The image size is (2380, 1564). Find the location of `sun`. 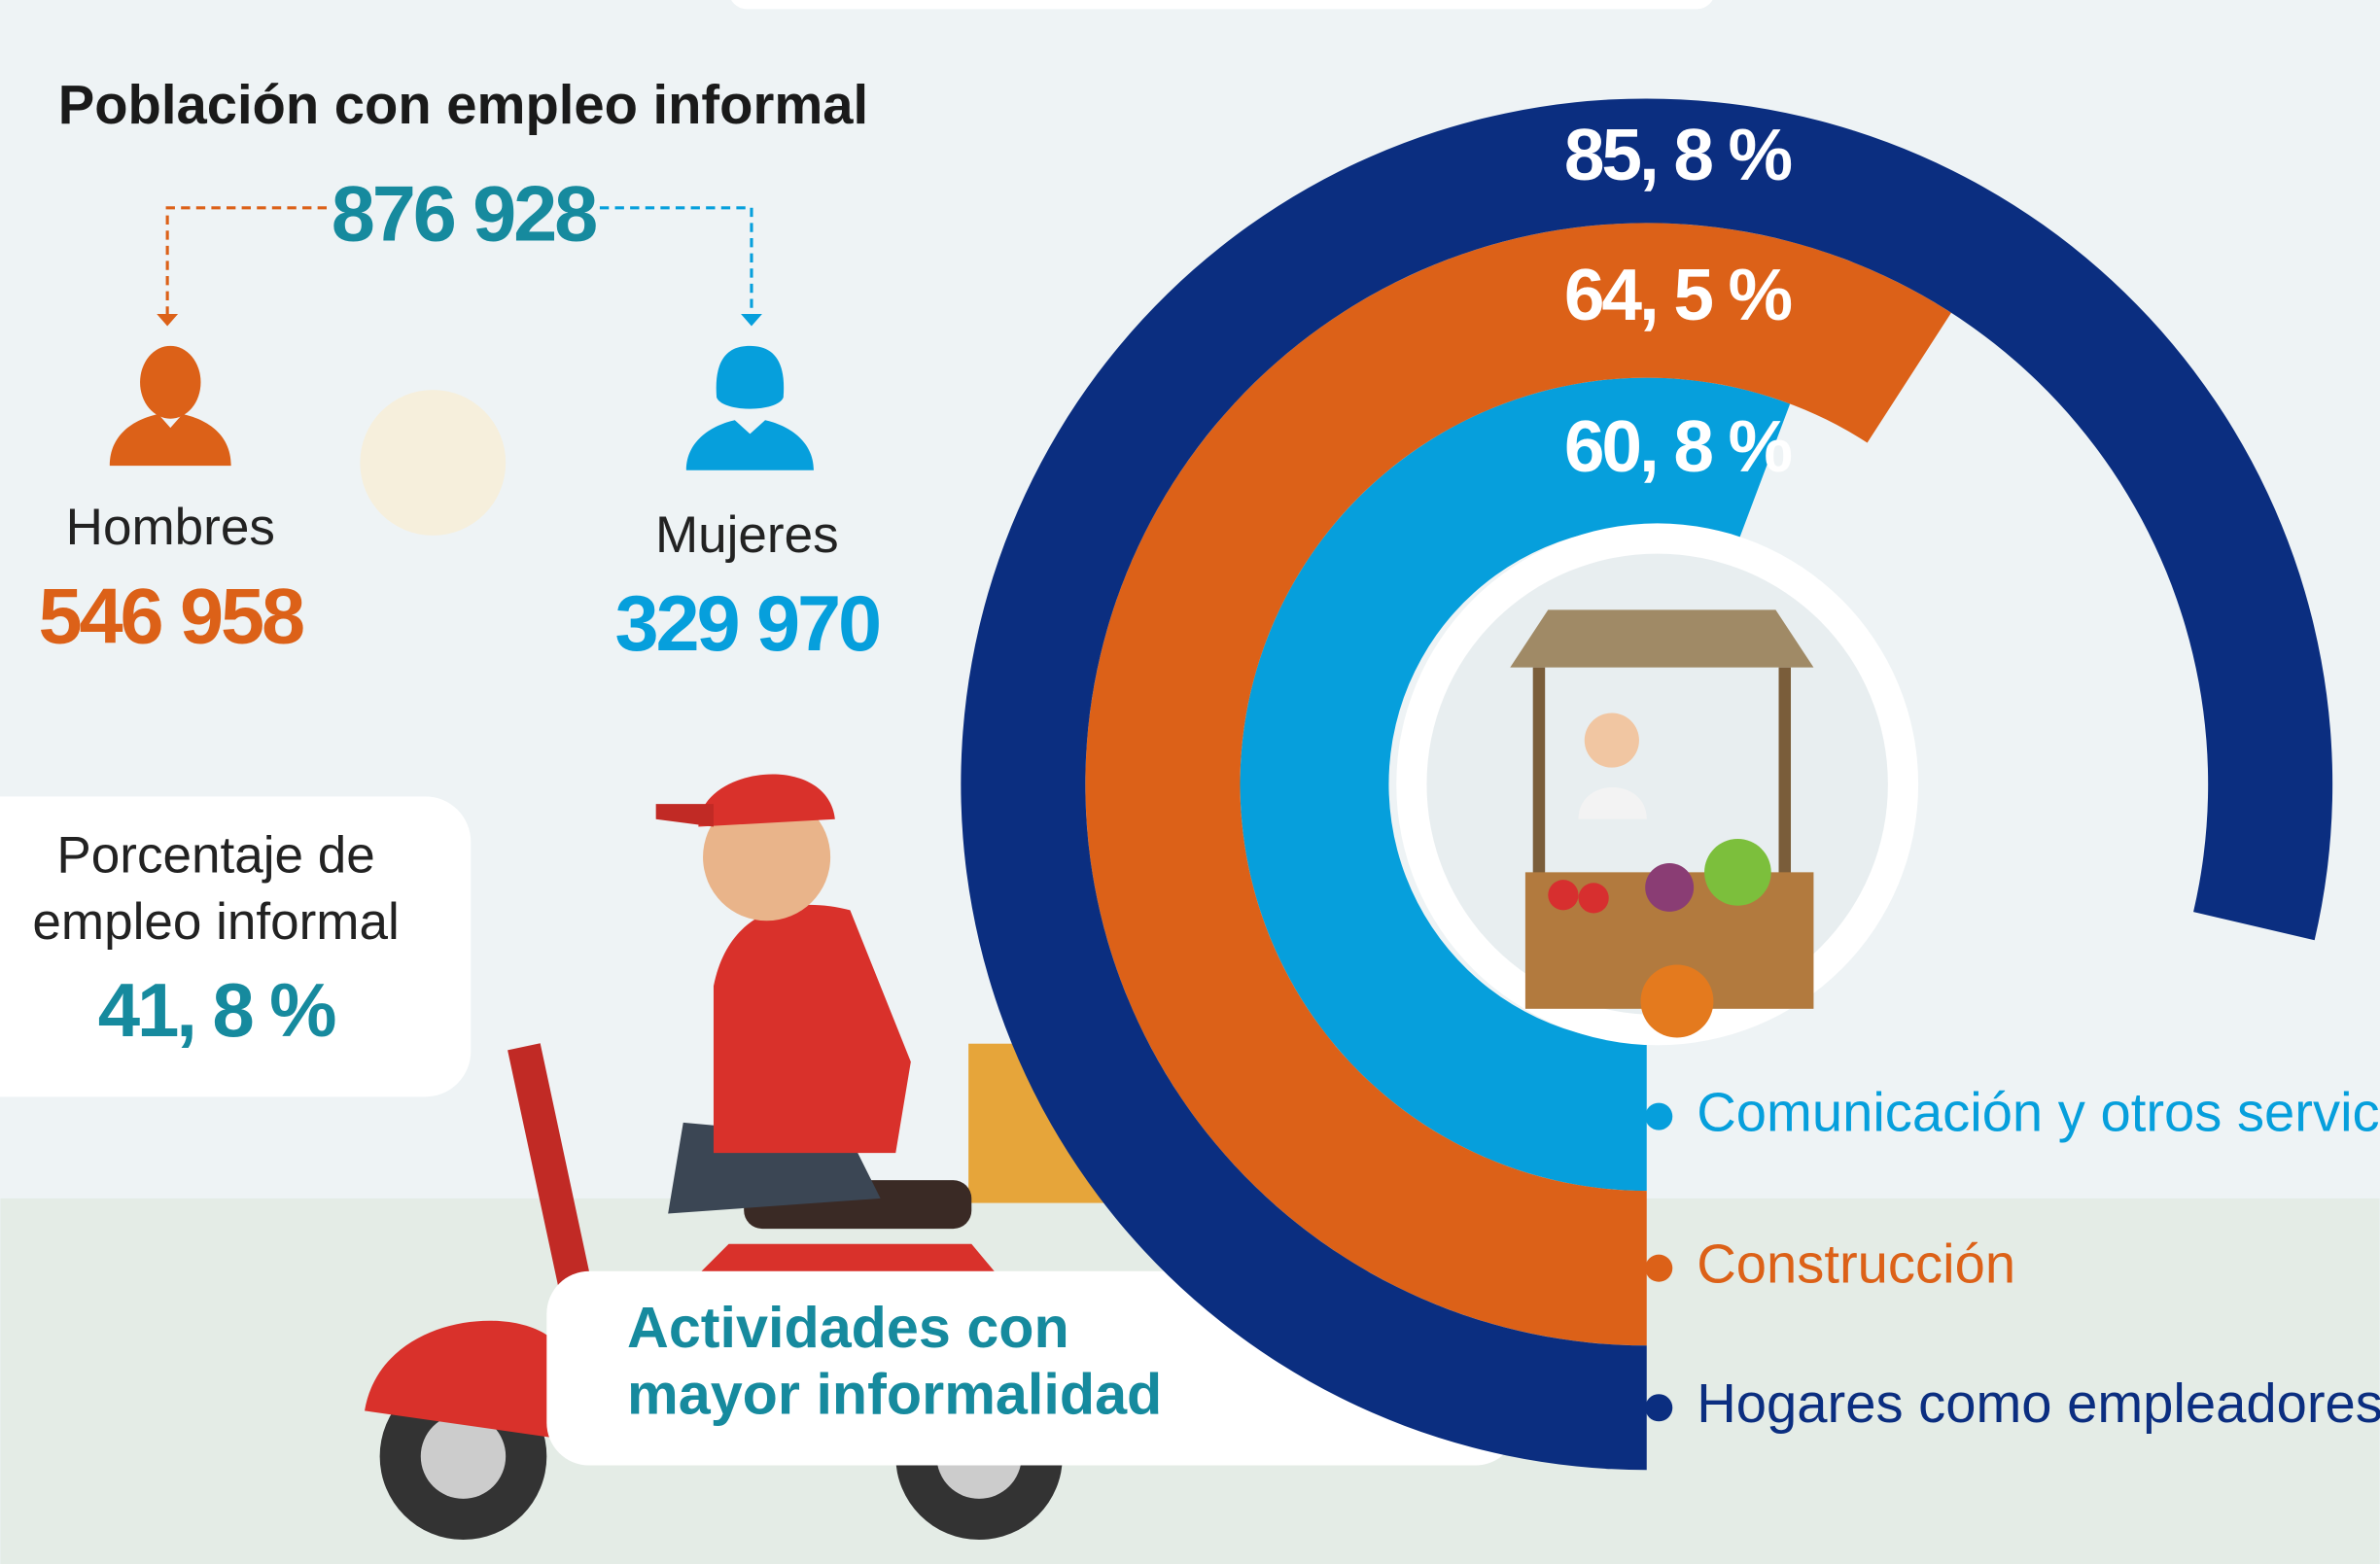

sun is located at coordinates (433, 463).